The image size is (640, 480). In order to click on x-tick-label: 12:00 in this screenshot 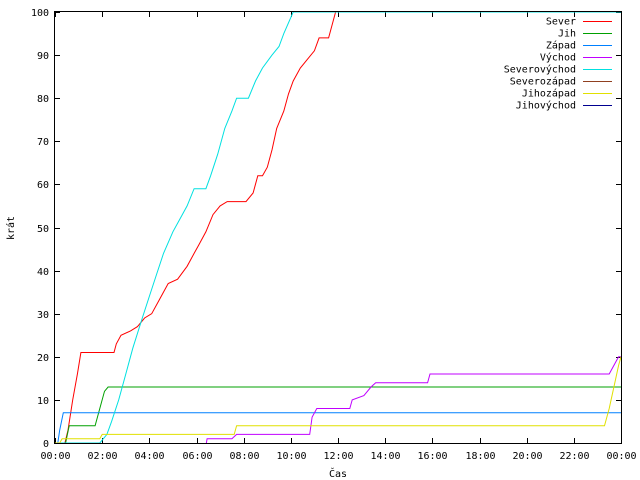, I will do `click(338, 456)`.